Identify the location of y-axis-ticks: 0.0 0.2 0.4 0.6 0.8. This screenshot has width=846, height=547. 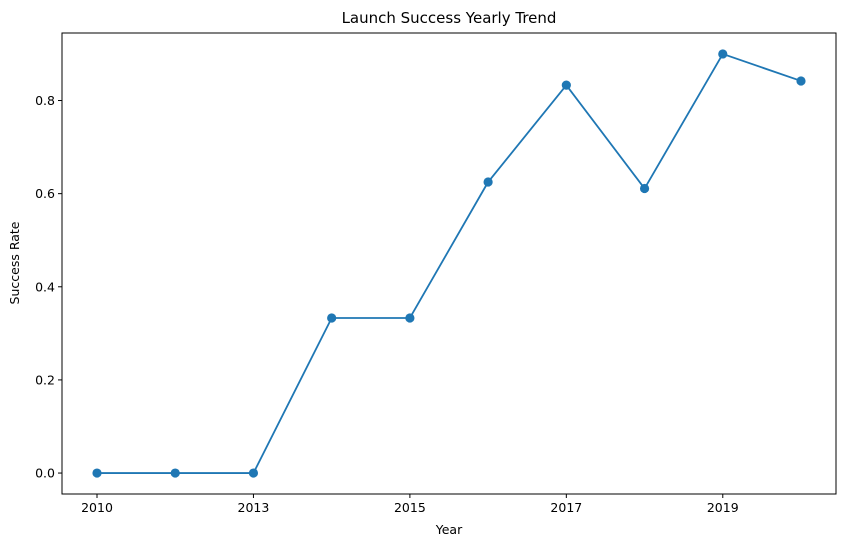
(48, 287).